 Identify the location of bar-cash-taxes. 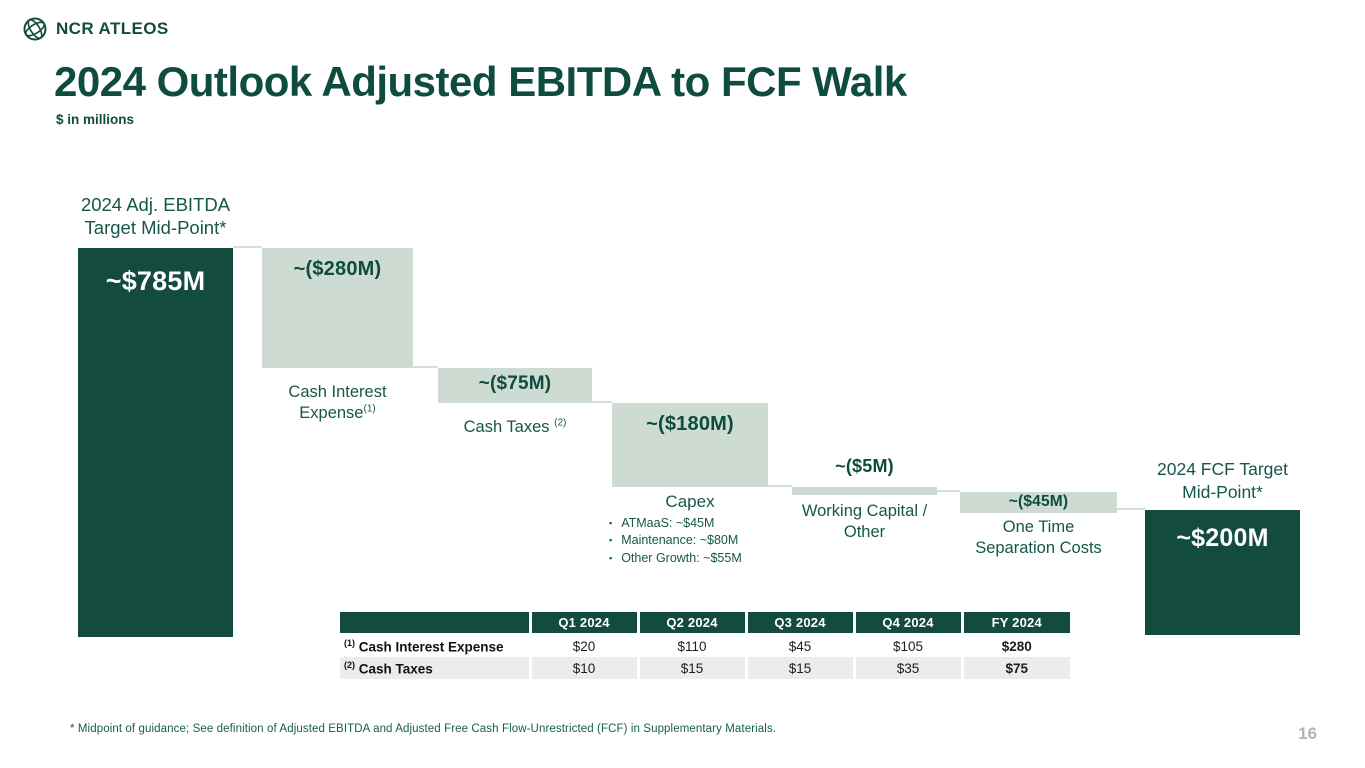
(515, 385).